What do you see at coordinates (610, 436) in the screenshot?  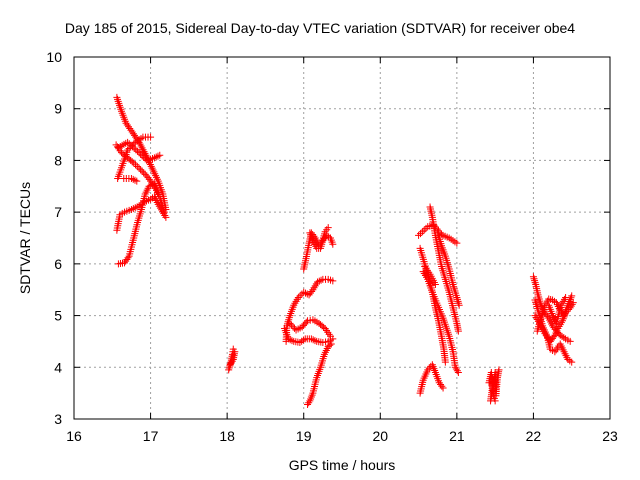 I see `x-tick-label: 23` at bounding box center [610, 436].